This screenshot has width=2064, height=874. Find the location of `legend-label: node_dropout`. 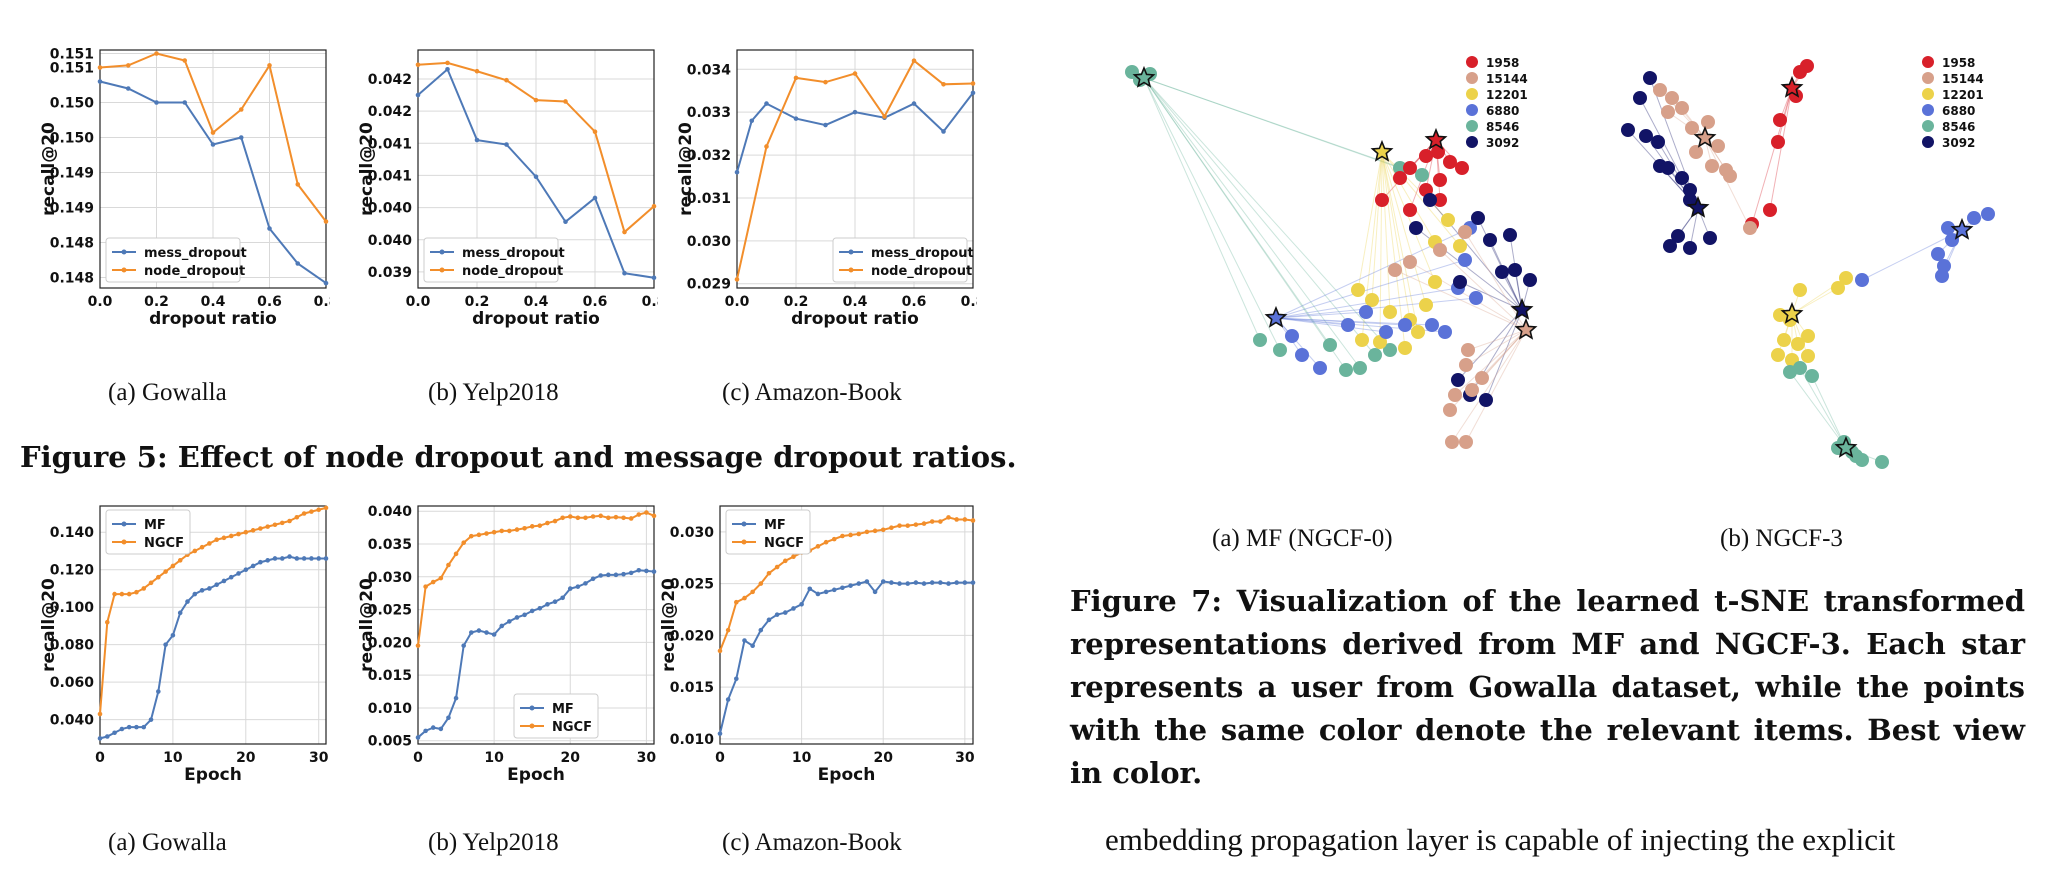

legend-label: node_dropout is located at coordinates (194, 271).